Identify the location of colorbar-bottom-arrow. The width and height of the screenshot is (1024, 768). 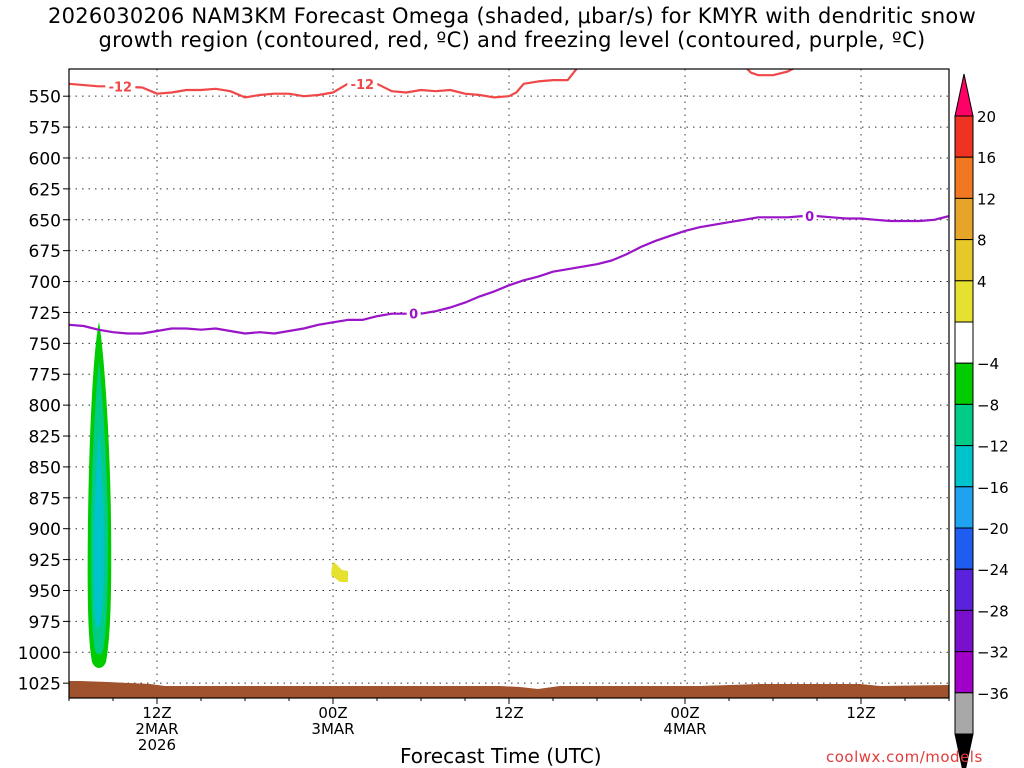
(964, 750).